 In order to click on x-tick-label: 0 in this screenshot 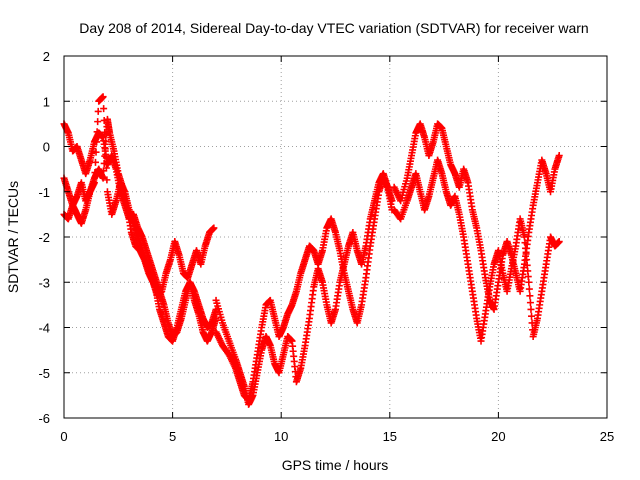, I will do `click(63, 436)`.